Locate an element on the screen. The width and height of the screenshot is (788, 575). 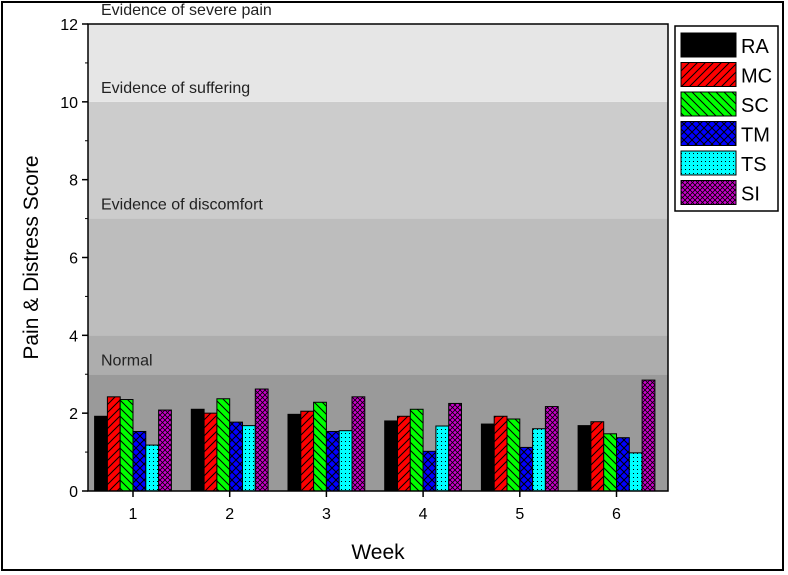
y-tick-label: 8 is located at coordinates (73, 181).